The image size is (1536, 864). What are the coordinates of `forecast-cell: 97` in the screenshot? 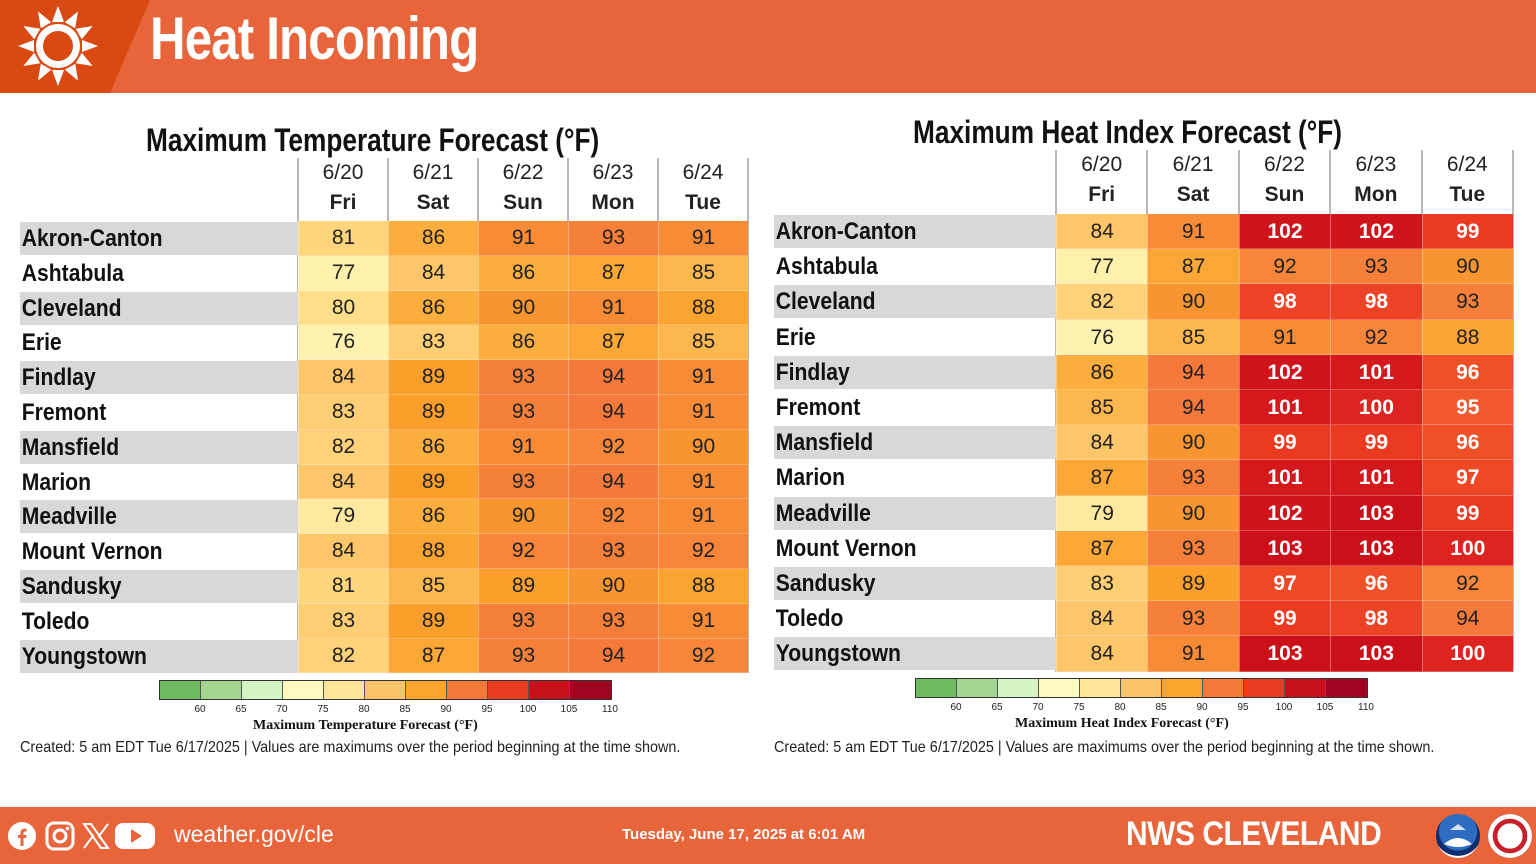 It's located at (1467, 478).